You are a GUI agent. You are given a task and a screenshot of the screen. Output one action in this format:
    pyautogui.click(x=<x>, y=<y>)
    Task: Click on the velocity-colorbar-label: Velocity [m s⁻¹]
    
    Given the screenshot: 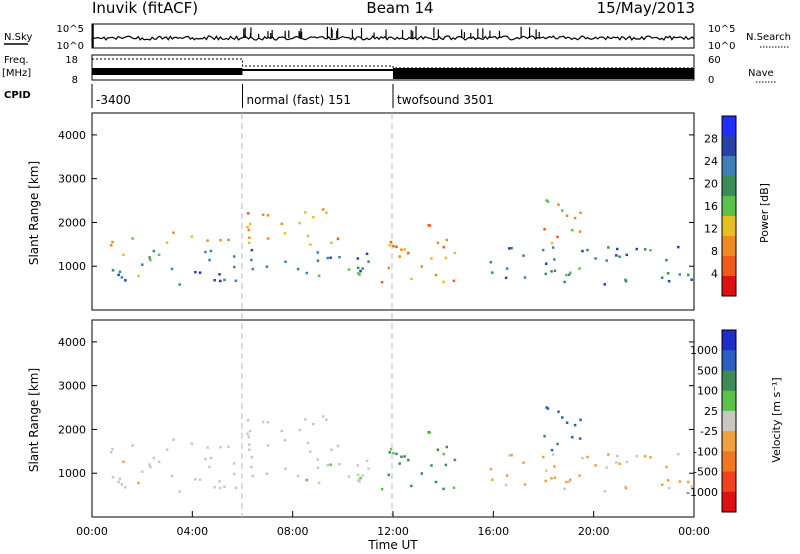 What is the action you would take?
    pyautogui.click(x=776, y=419)
    